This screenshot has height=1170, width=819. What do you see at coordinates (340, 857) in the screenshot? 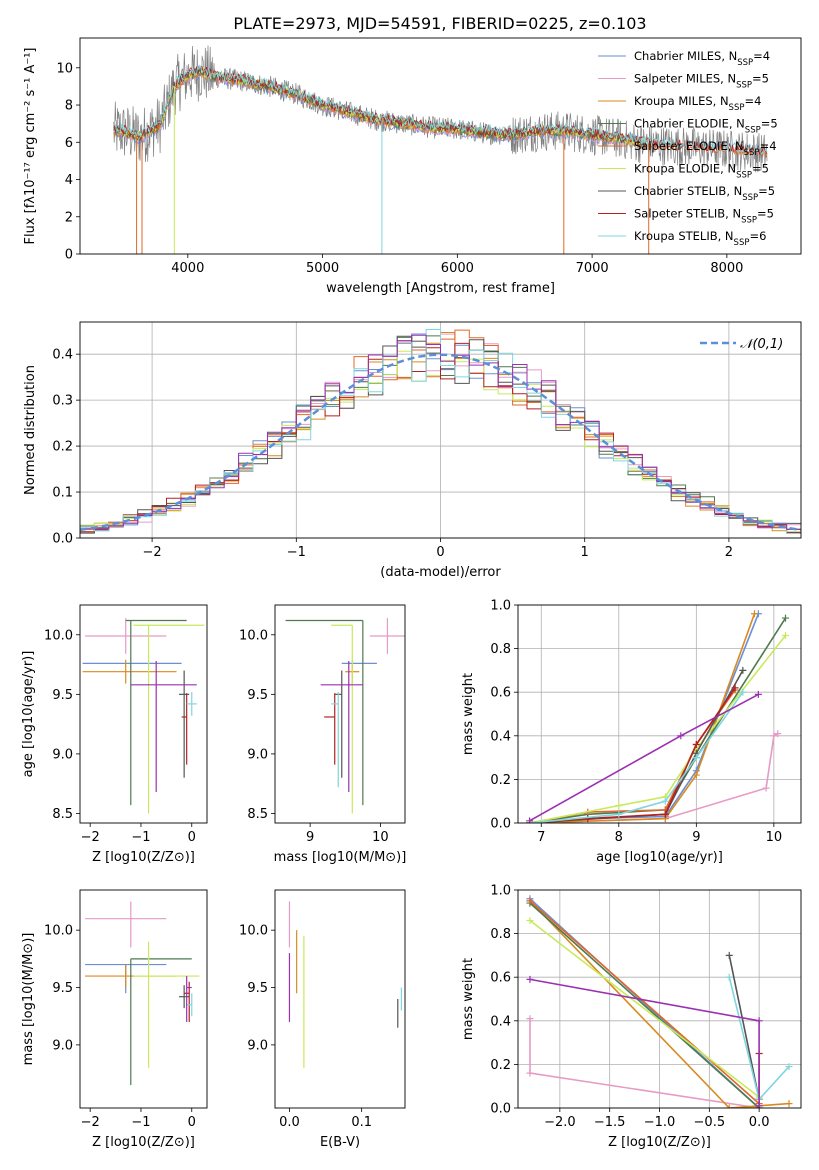
I see `x-axis-label: mass [log10(M/M⊙)]` at bounding box center [340, 857].